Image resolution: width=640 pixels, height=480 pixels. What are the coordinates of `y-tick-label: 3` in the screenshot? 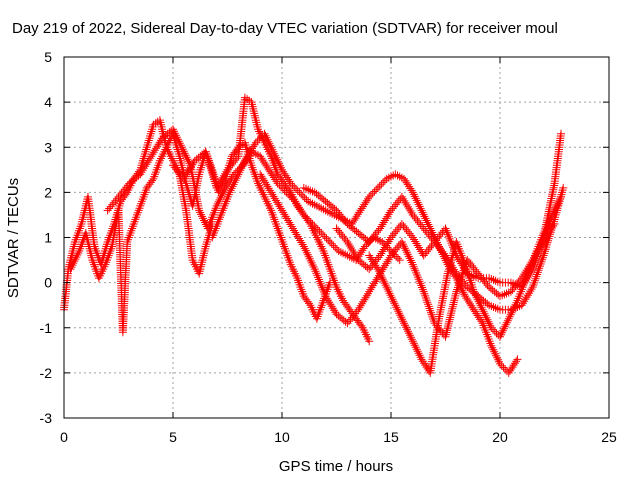 It's located at (48, 147).